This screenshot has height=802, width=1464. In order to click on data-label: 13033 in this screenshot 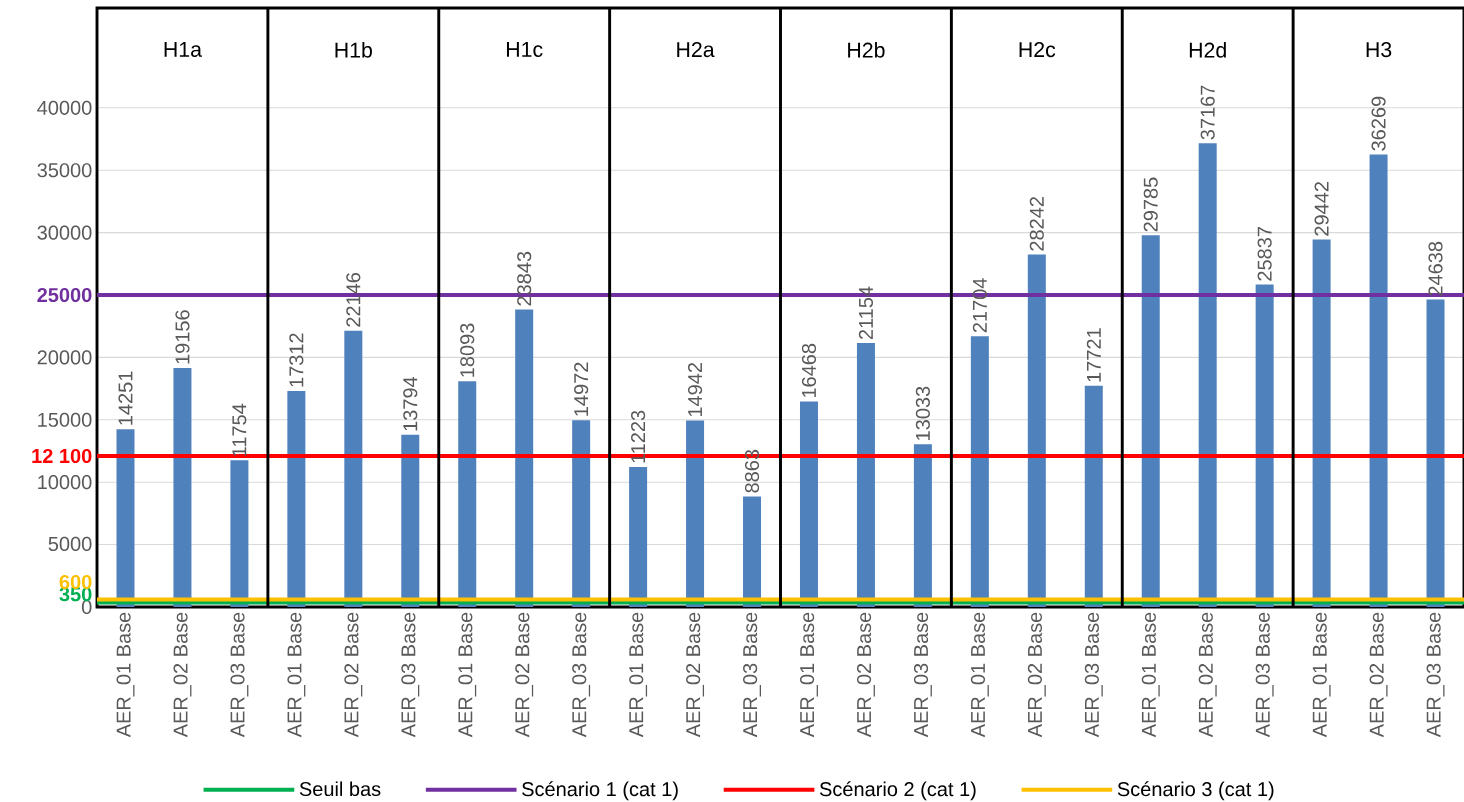, I will do `click(922, 413)`.